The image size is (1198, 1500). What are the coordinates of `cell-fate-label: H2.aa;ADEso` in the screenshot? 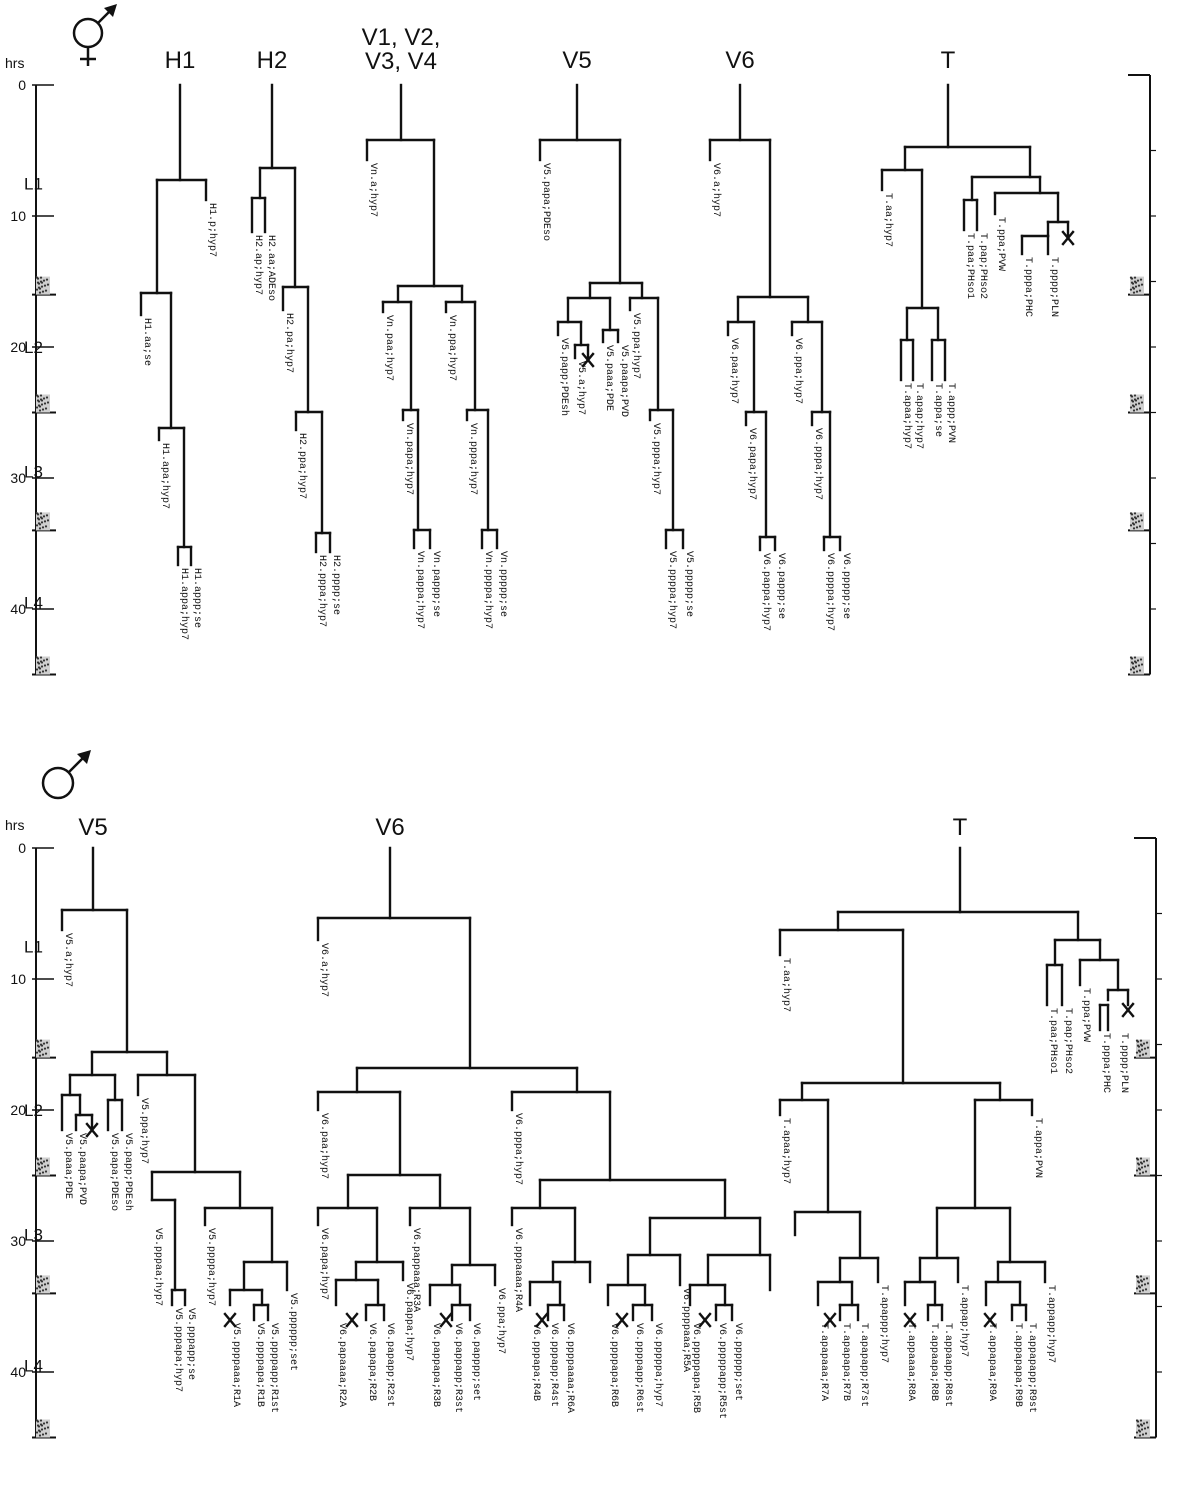 It's located at (270, 268).